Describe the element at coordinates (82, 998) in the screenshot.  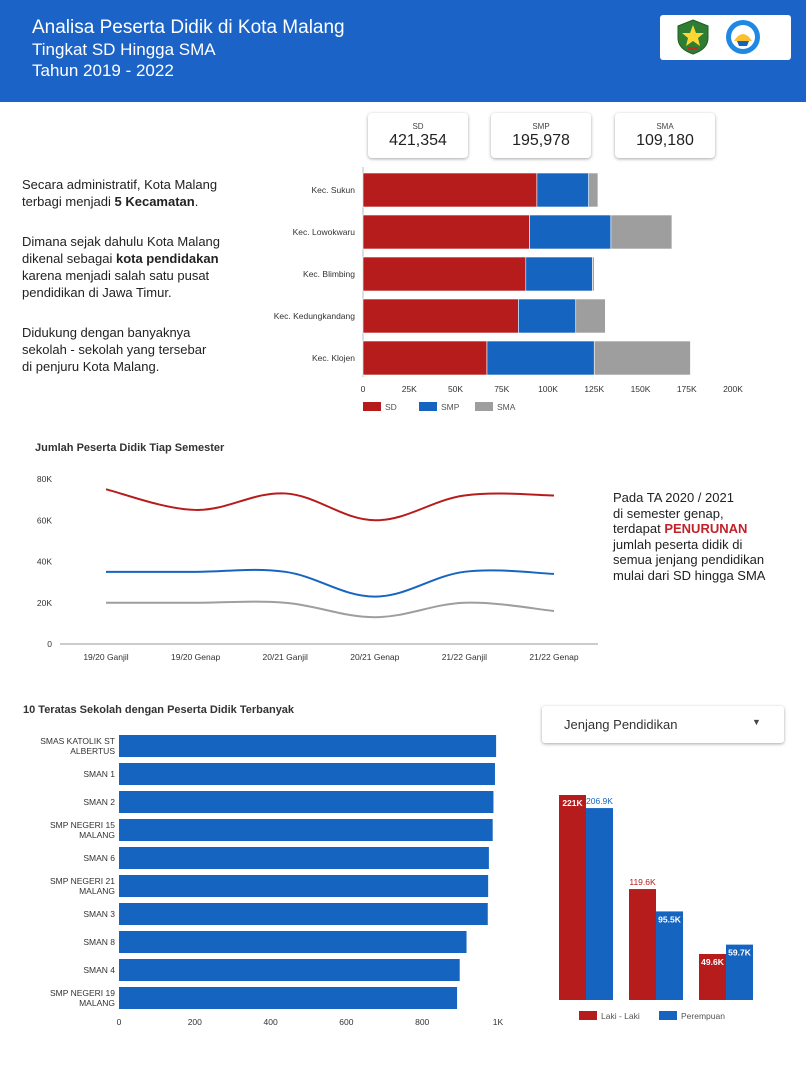
I see `school-label: SMP NEGERI 19 MALANG` at that location.